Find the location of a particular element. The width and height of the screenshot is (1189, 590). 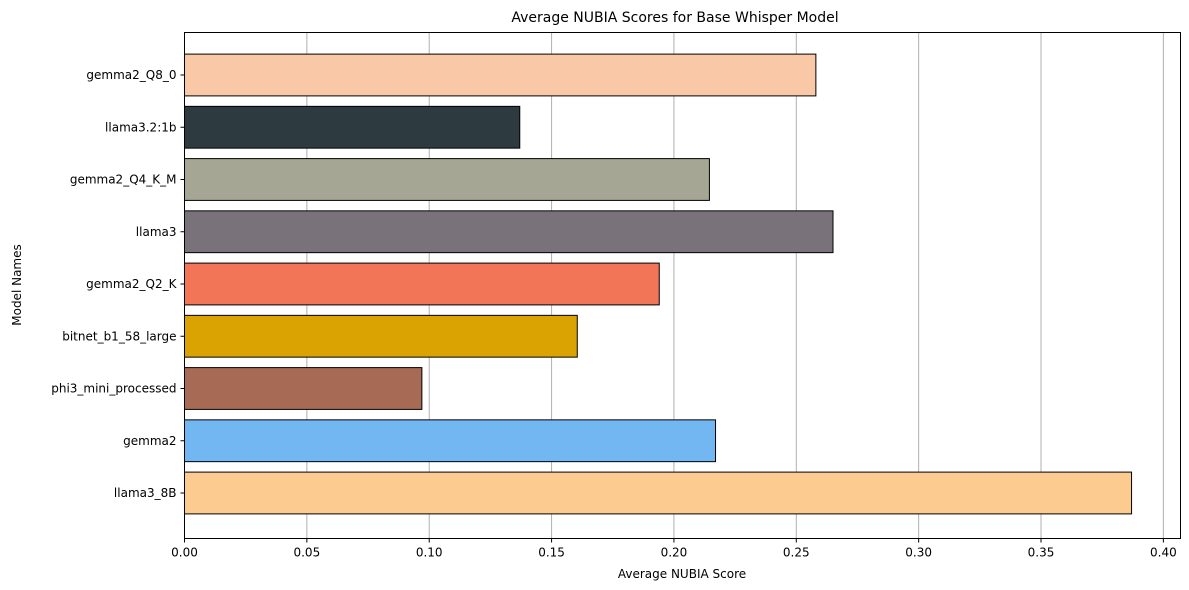

x-tick-label: 0.10 is located at coordinates (429, 553).